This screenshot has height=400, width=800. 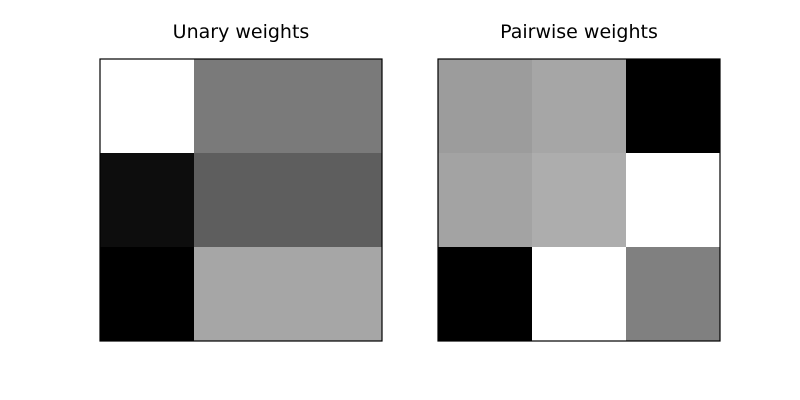 I want to click on pairwise-weights-cell-r1-c0, so click(x=485, y=200).